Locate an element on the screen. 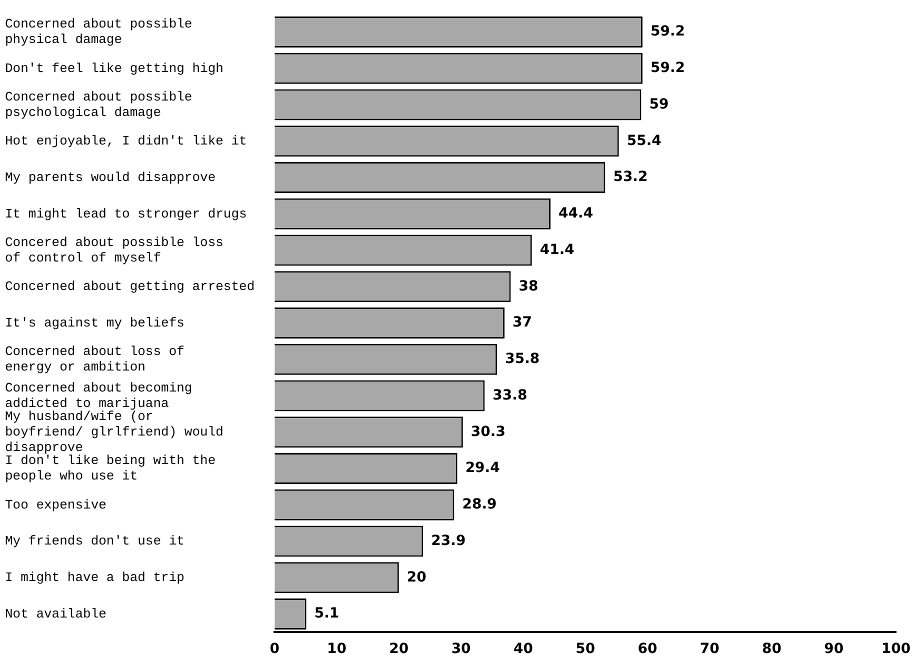  y-tick-label: Don't feel like getting high is located at coordinates (114, 68).